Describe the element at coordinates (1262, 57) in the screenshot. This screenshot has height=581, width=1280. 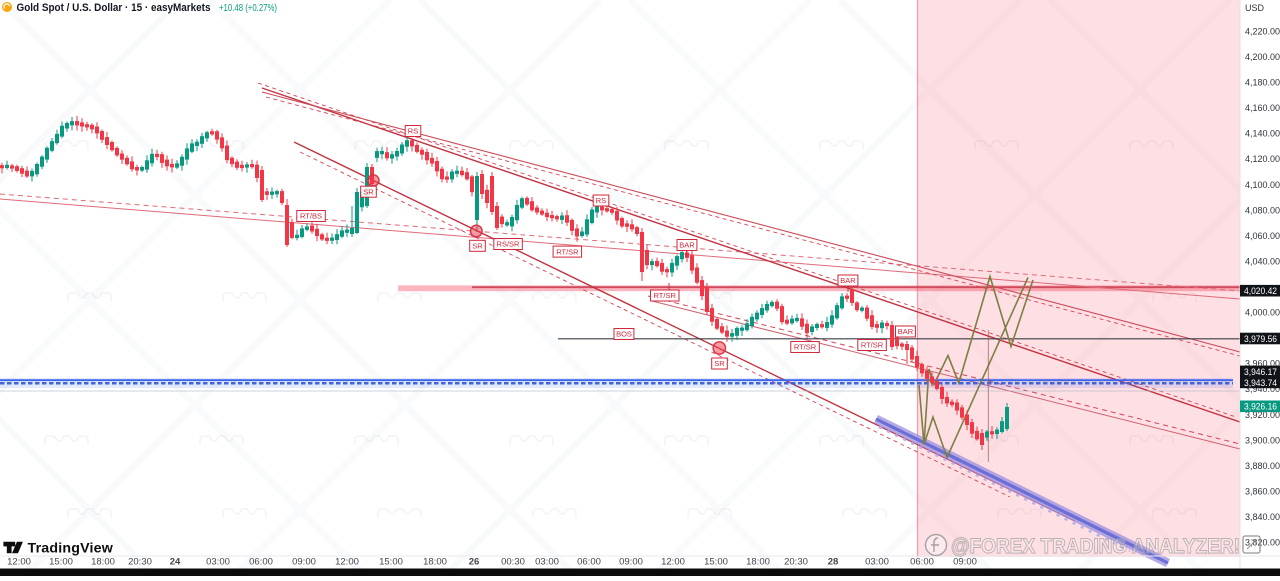
I see `svg-text: 4,200.00` at that location.